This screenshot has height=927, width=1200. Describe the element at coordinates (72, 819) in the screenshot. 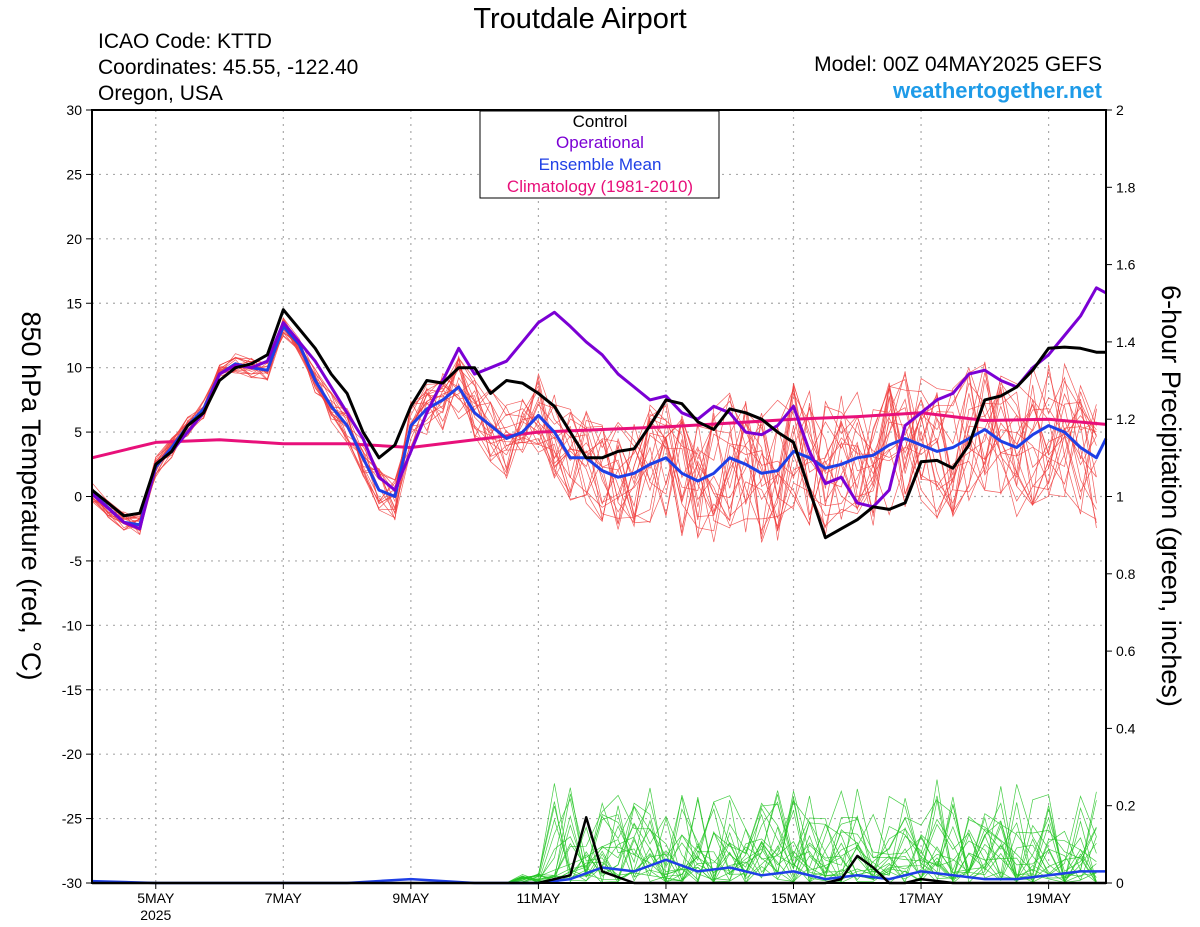

I see `left-tick-label: -25` at that location.